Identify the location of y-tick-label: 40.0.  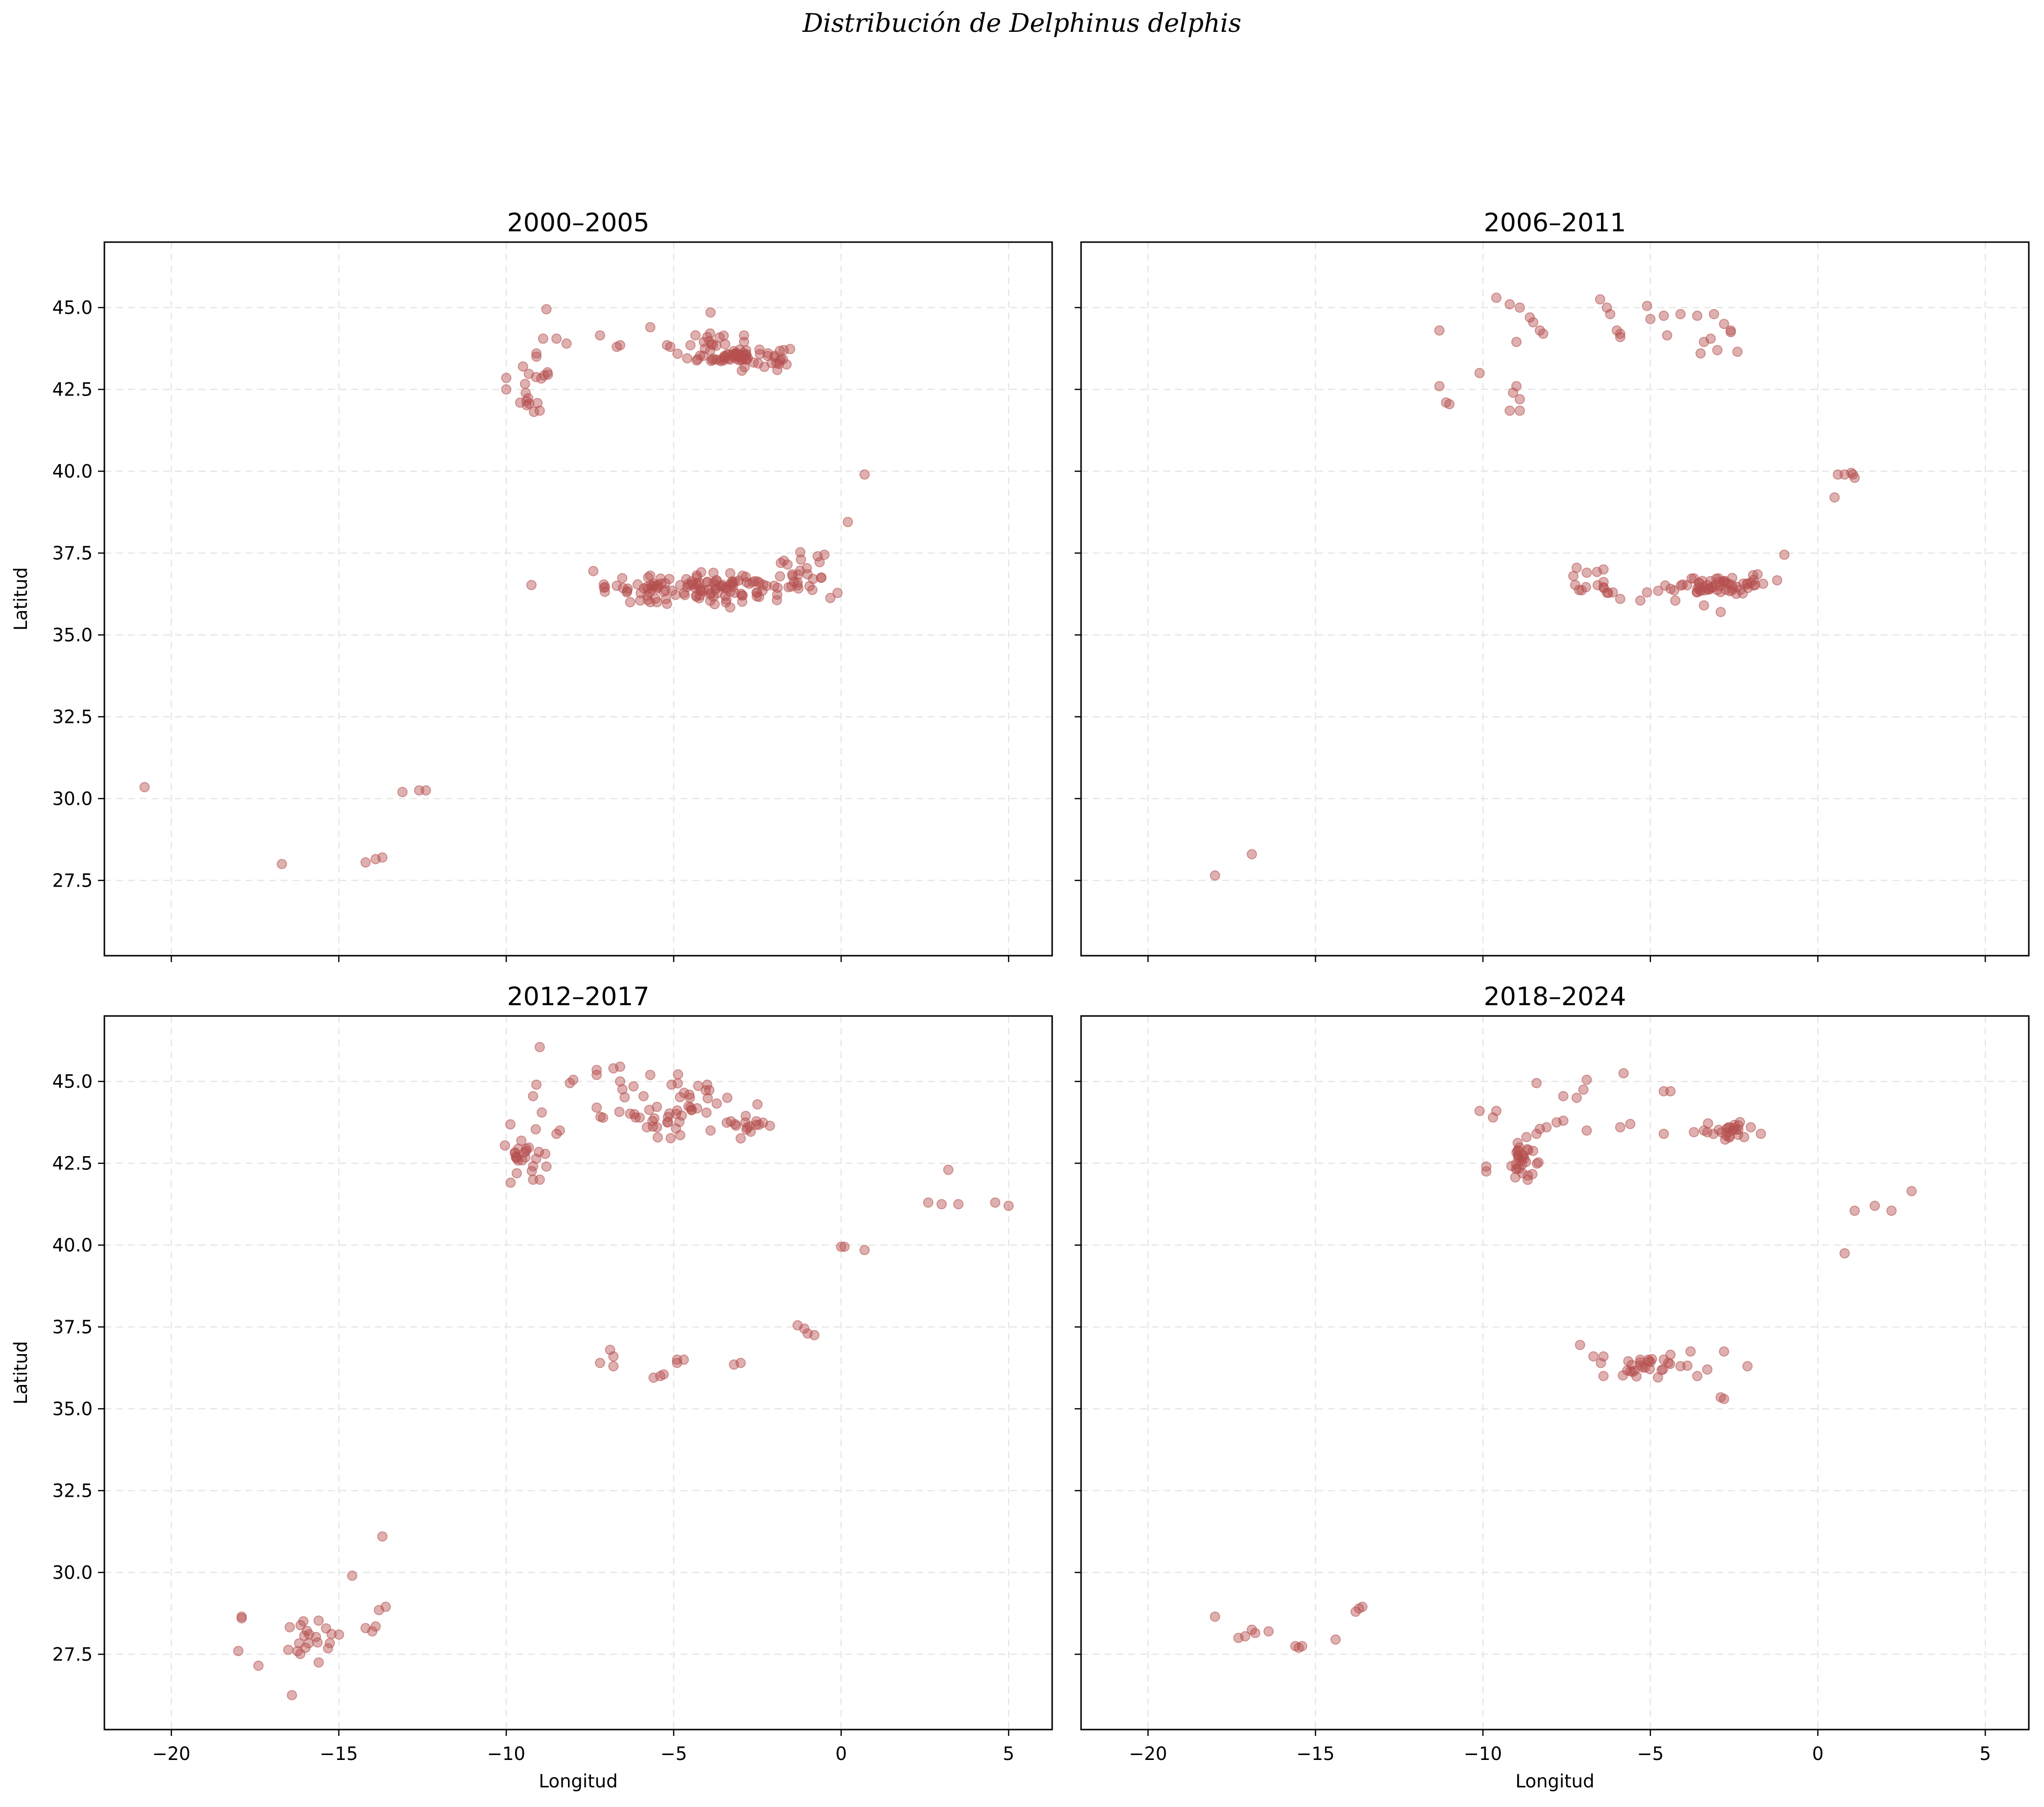
(73, 1245).